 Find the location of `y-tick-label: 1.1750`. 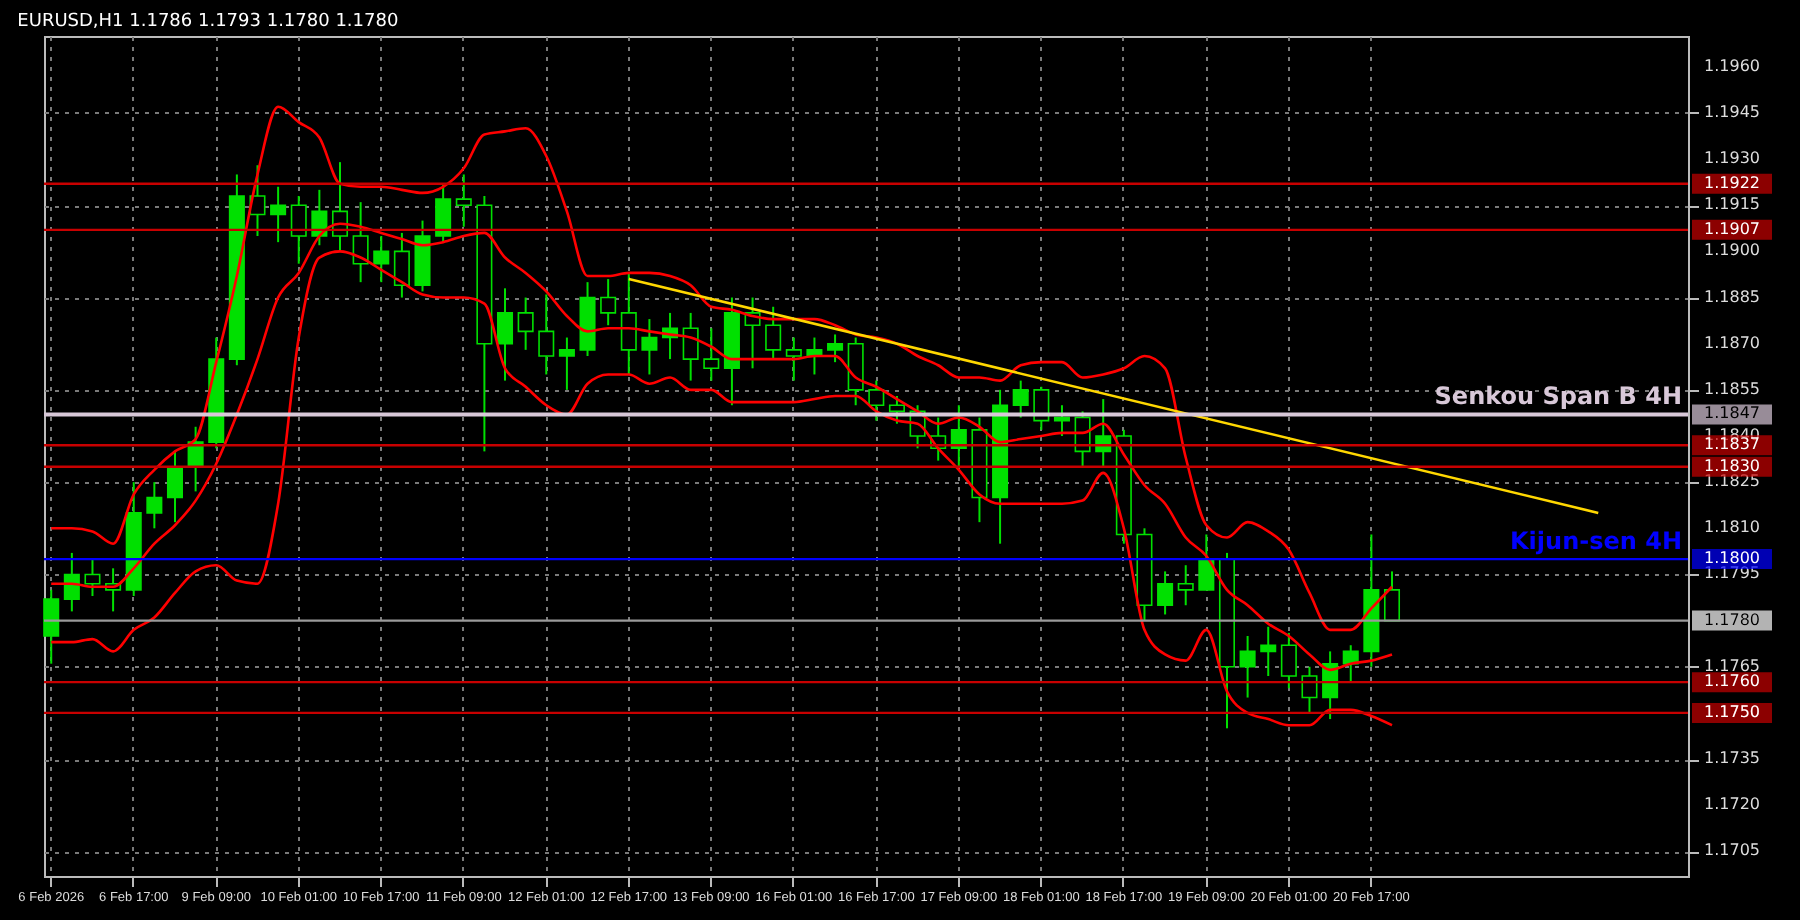

y-tick-label: 1.1750 is located at coordinates (1732, 711).